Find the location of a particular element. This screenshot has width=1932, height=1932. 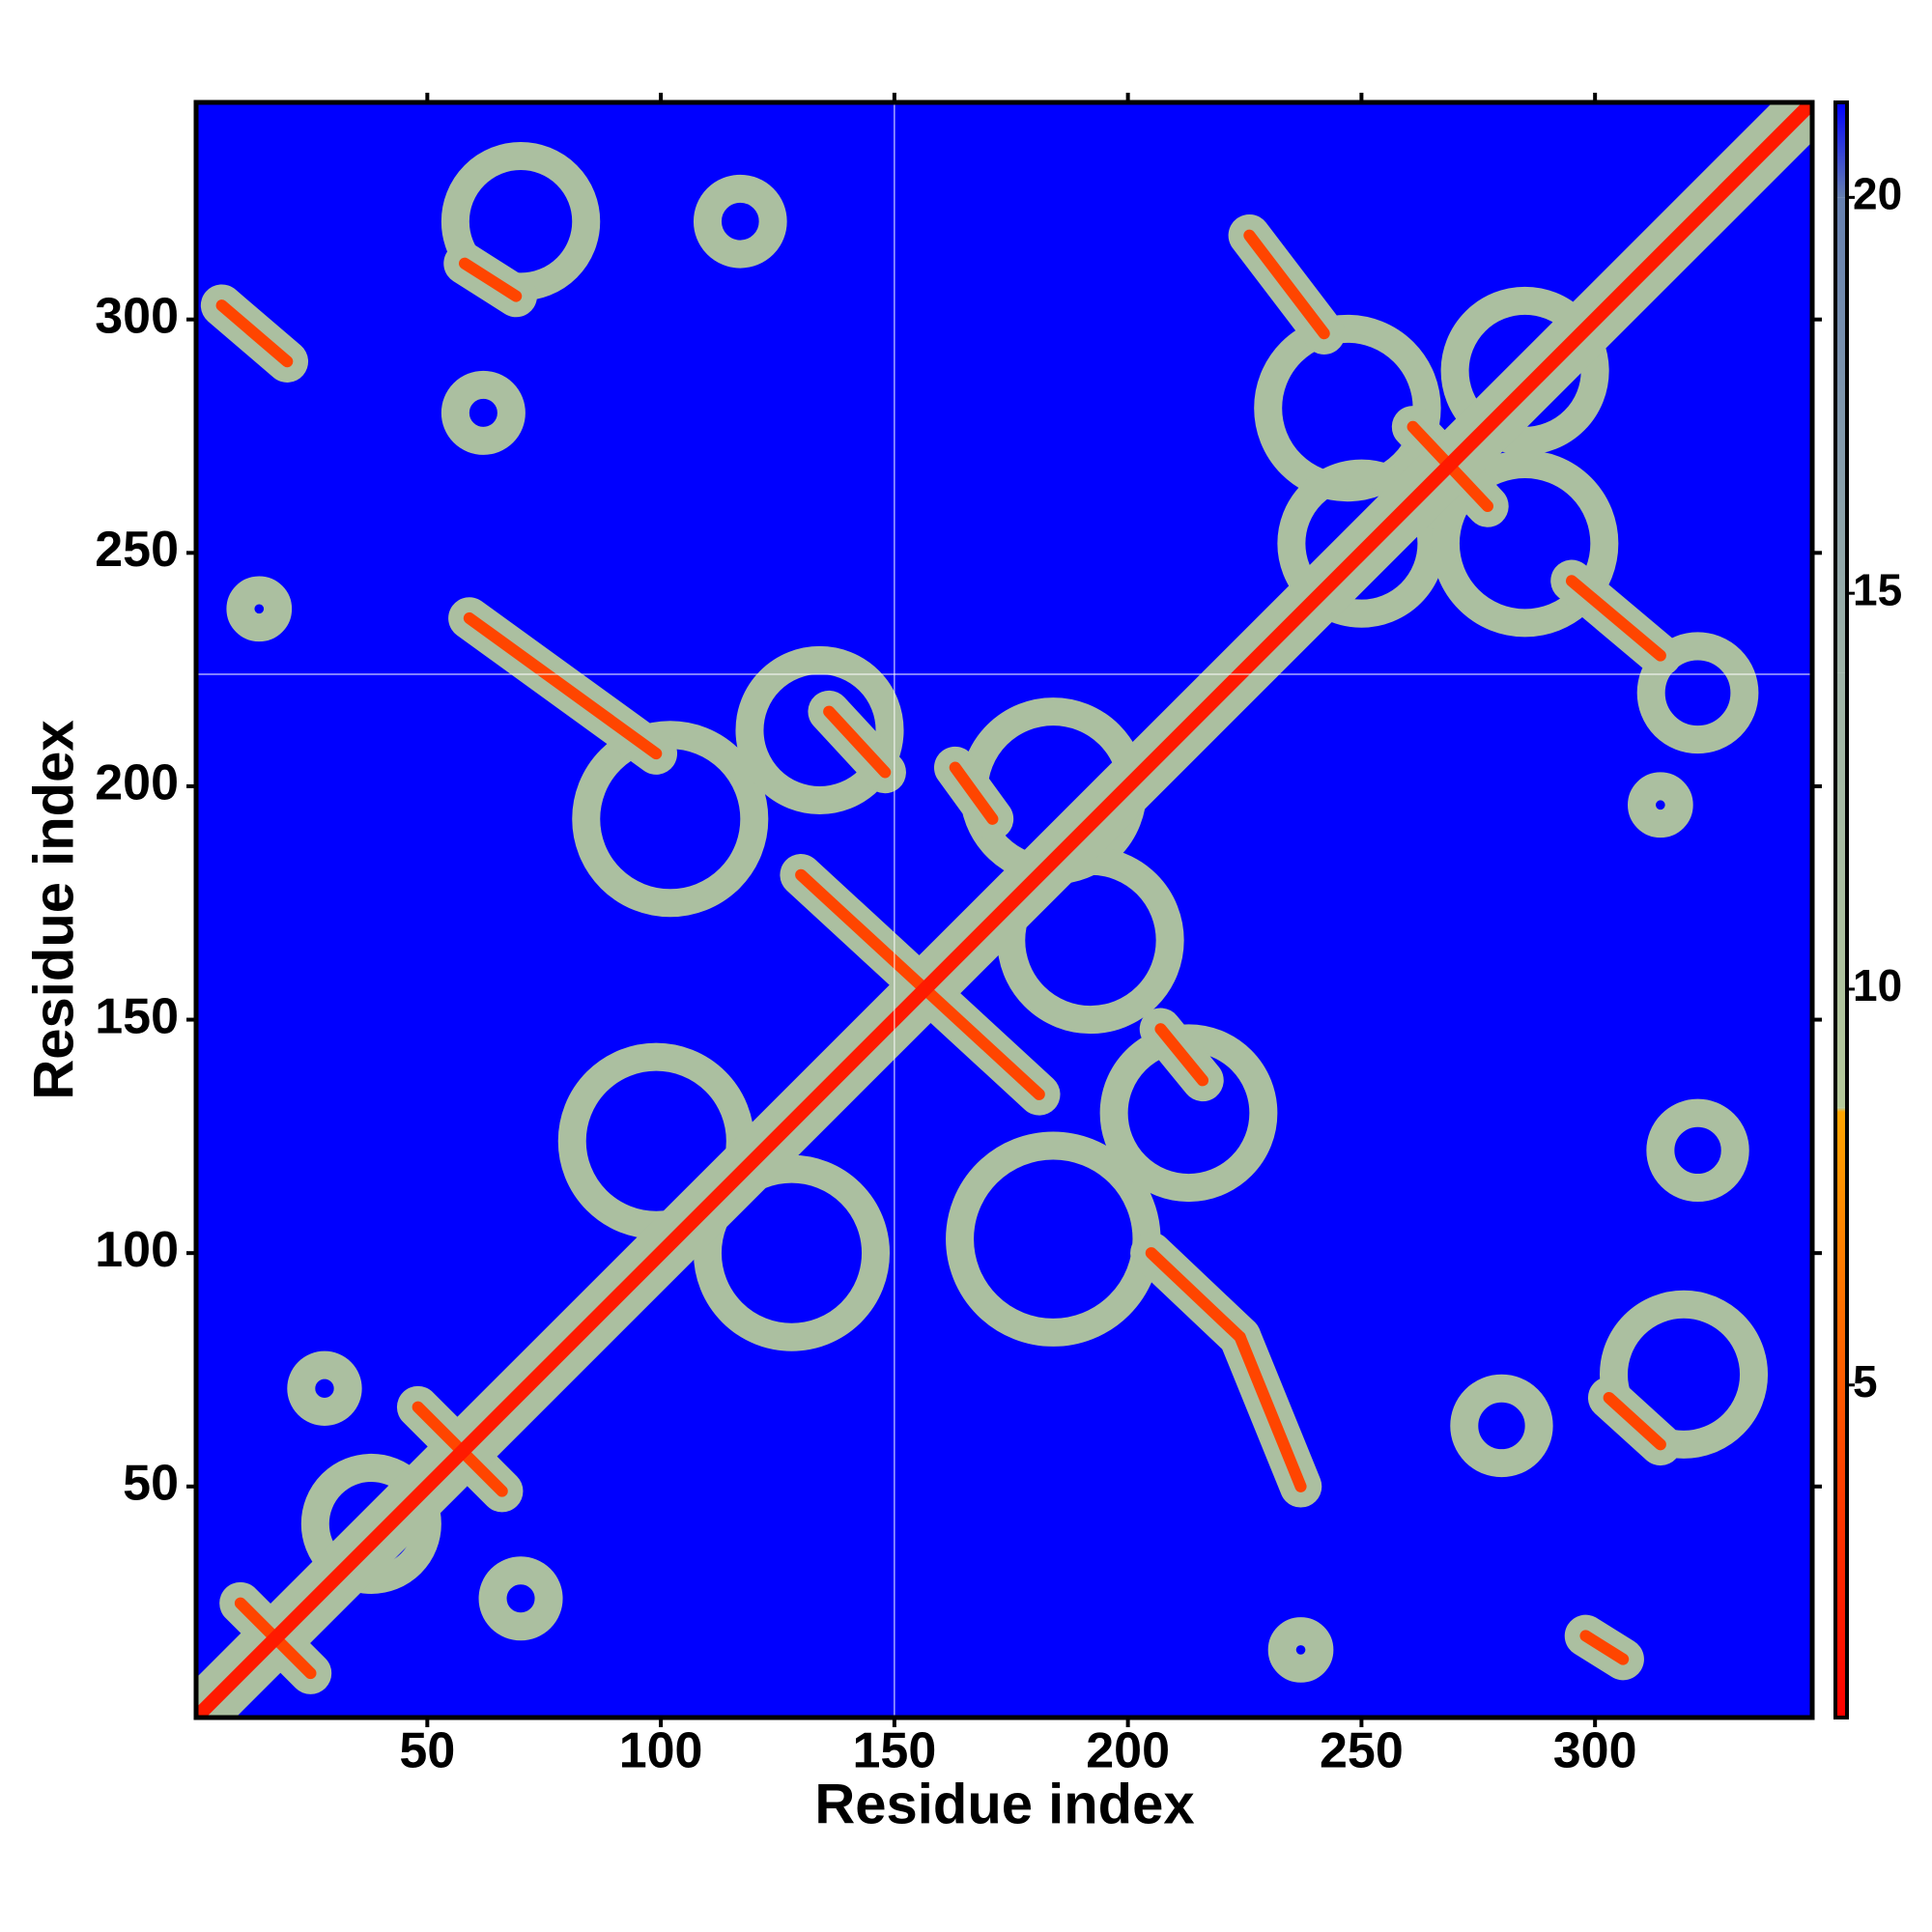

x-axis-label: Residue index is located at coordinates (1004, 1804).